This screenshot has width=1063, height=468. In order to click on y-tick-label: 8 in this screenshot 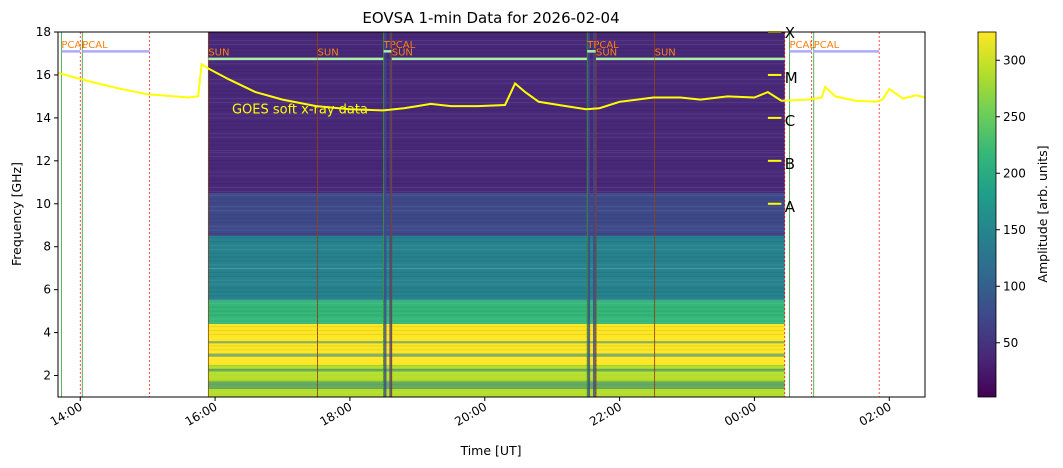, I will do `click(47, 247)`.